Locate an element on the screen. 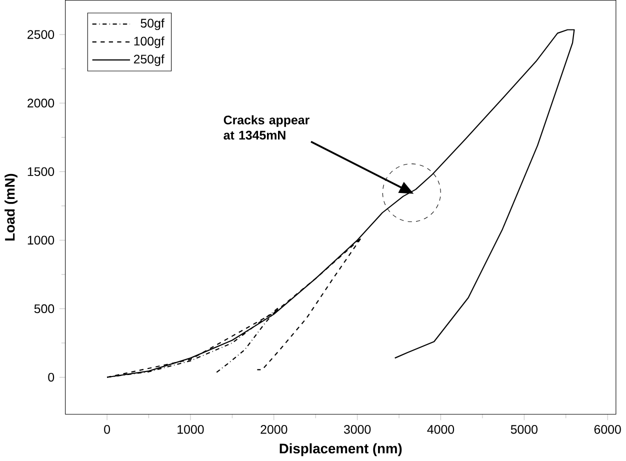 The image size is (626, 461). x-tick-label: 5000 is located at coordinates (524, 429).